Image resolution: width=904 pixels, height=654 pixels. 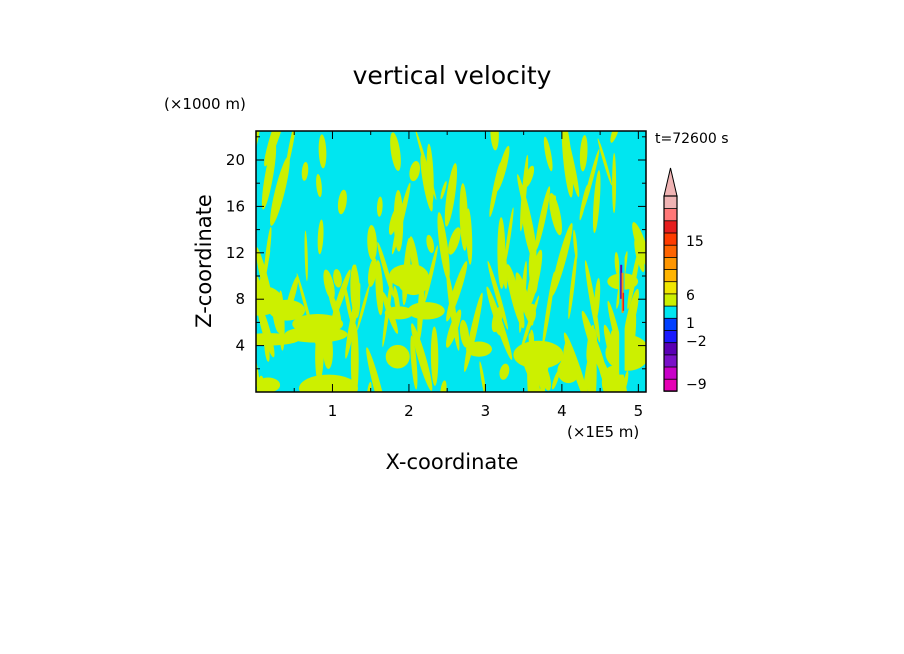 What do you see at coordinates (452, 75) in the screenshot?
I see `chart-title: vertical velocity` at bounding box center [452, 75].